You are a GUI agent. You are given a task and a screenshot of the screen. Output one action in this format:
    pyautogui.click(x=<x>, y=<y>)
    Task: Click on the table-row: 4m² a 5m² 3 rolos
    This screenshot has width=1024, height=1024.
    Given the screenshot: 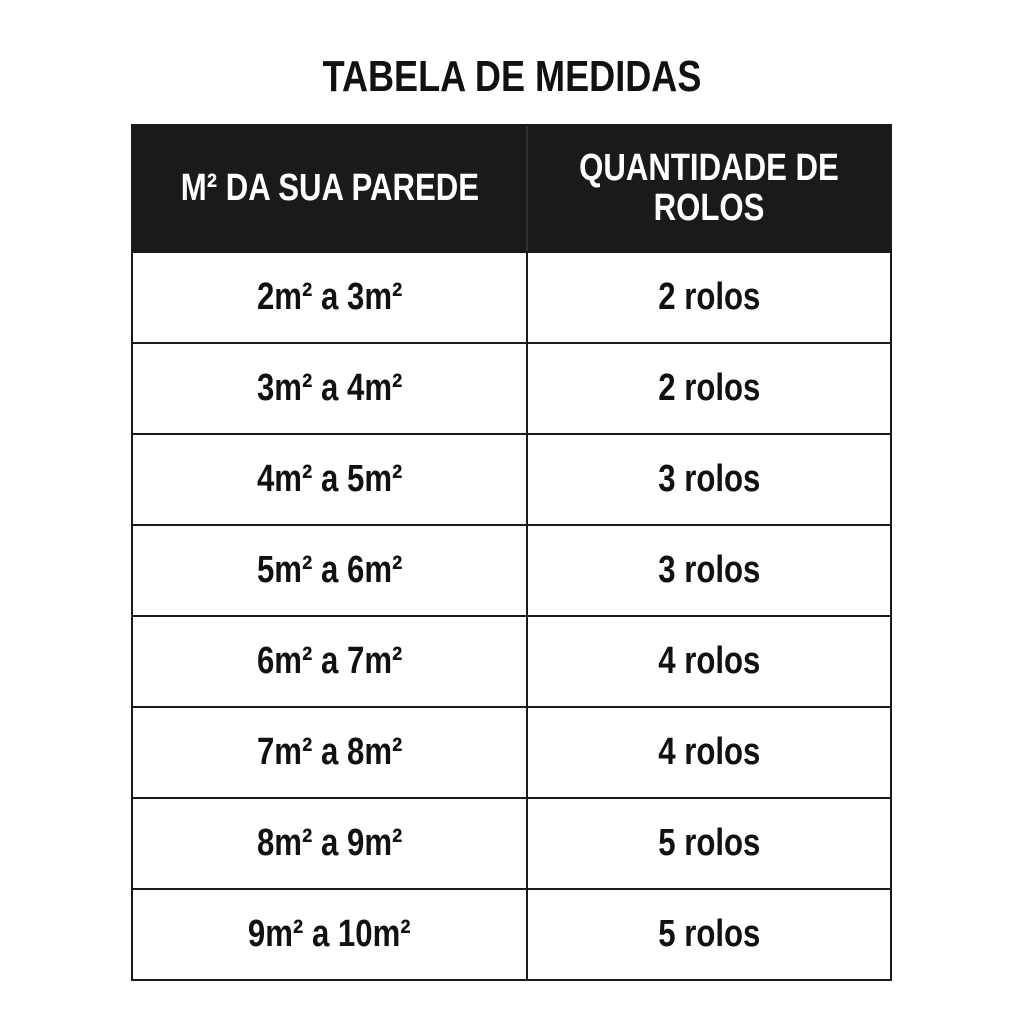 What is the action you would take?
    pyautogui.click(x=511, y=478)
    